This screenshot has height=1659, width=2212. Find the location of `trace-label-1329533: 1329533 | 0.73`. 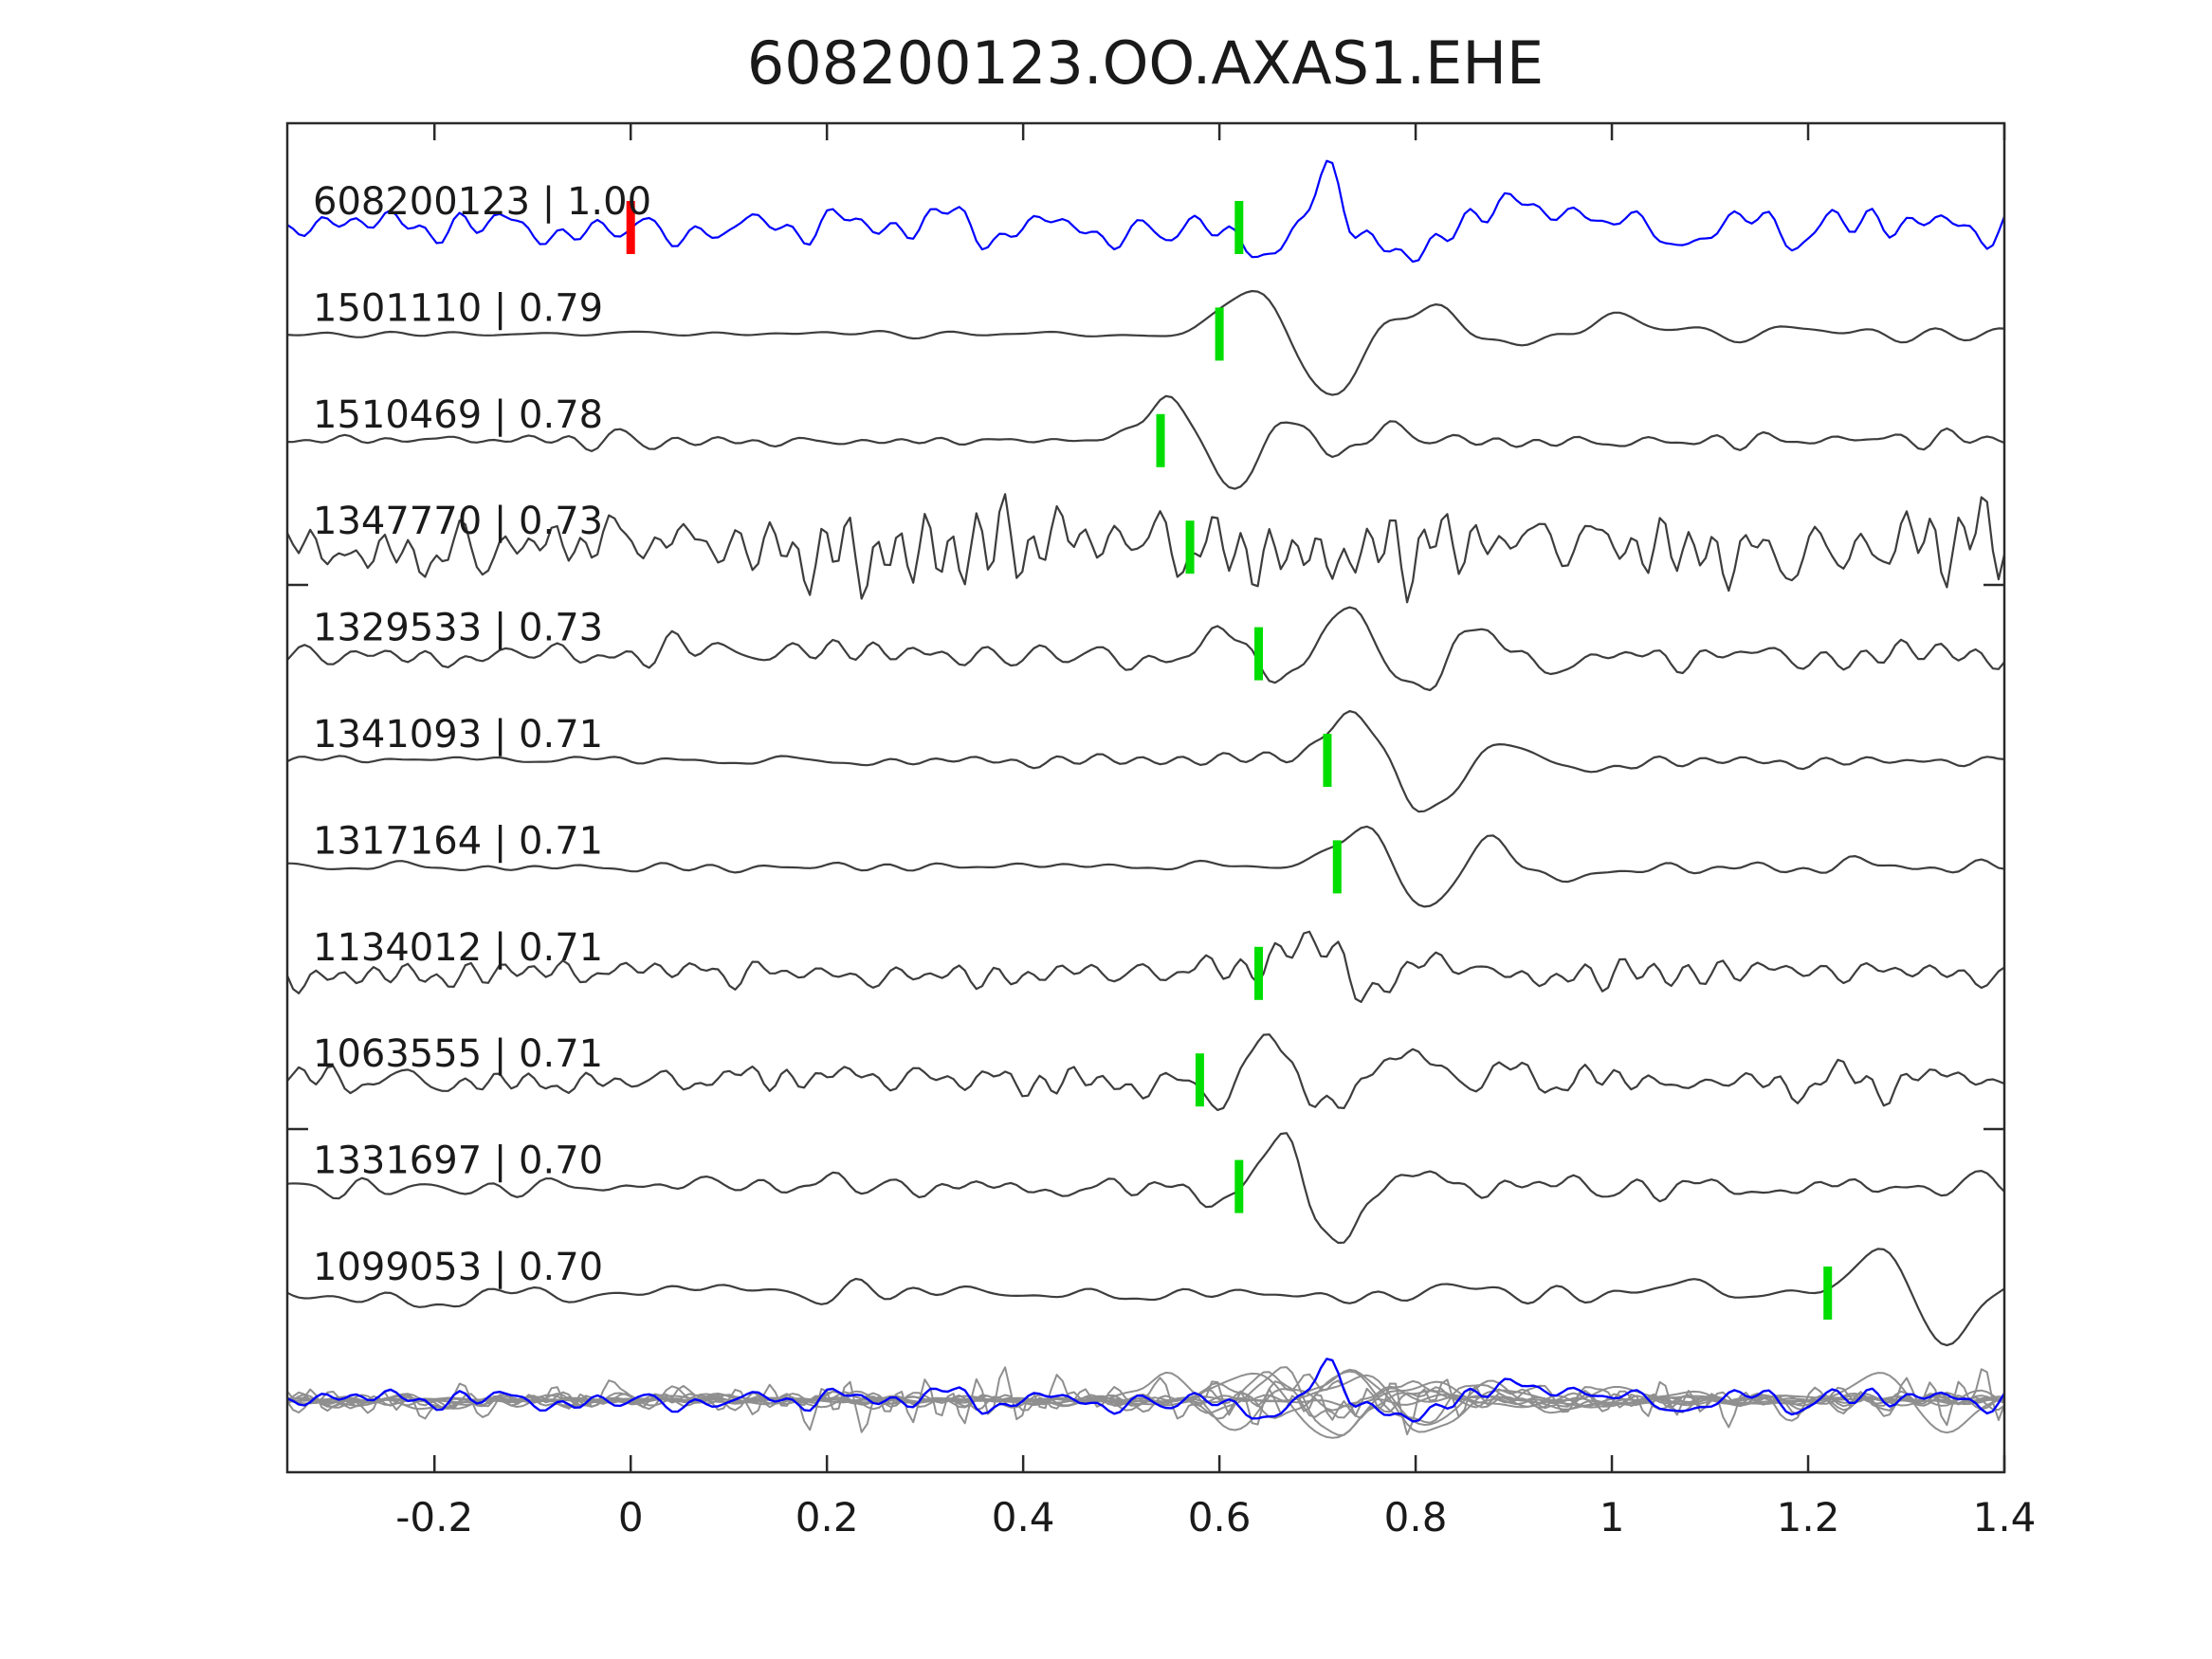

trace-label-1329533: 1329533 | 0.73 is located at coordinates (458, 628).